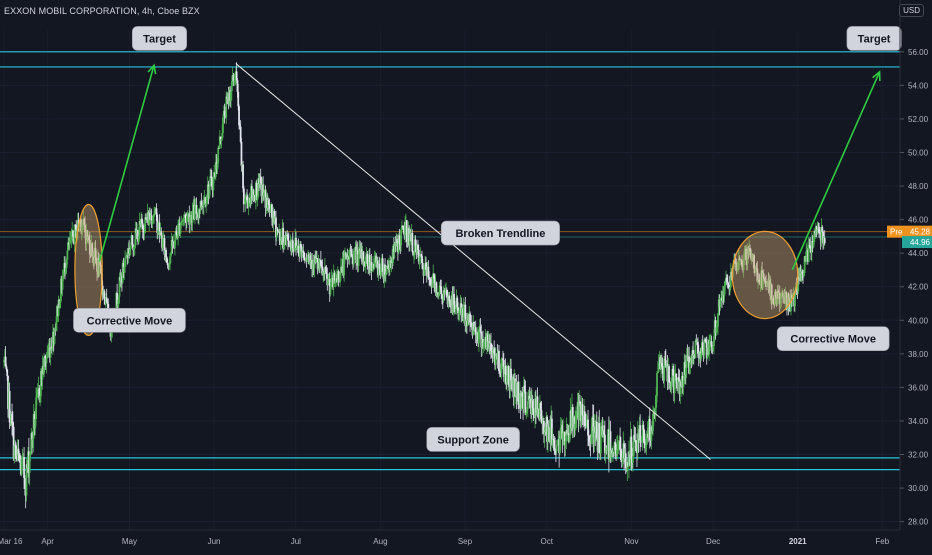  I want to click on time-tick-label: Dec, so click(713, 541).